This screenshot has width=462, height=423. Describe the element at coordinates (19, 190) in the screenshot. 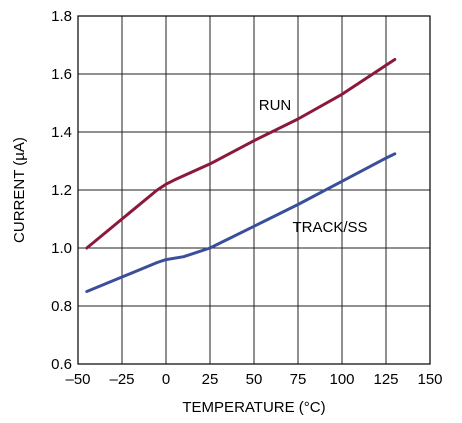

I see `y-axis-title: CURRENT (µA)` at that location.